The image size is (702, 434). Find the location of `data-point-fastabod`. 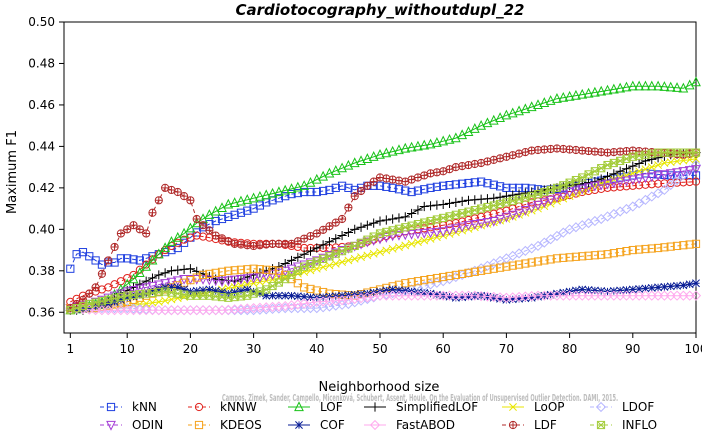

data-point-fastabod is located at coordinates (500, 297).